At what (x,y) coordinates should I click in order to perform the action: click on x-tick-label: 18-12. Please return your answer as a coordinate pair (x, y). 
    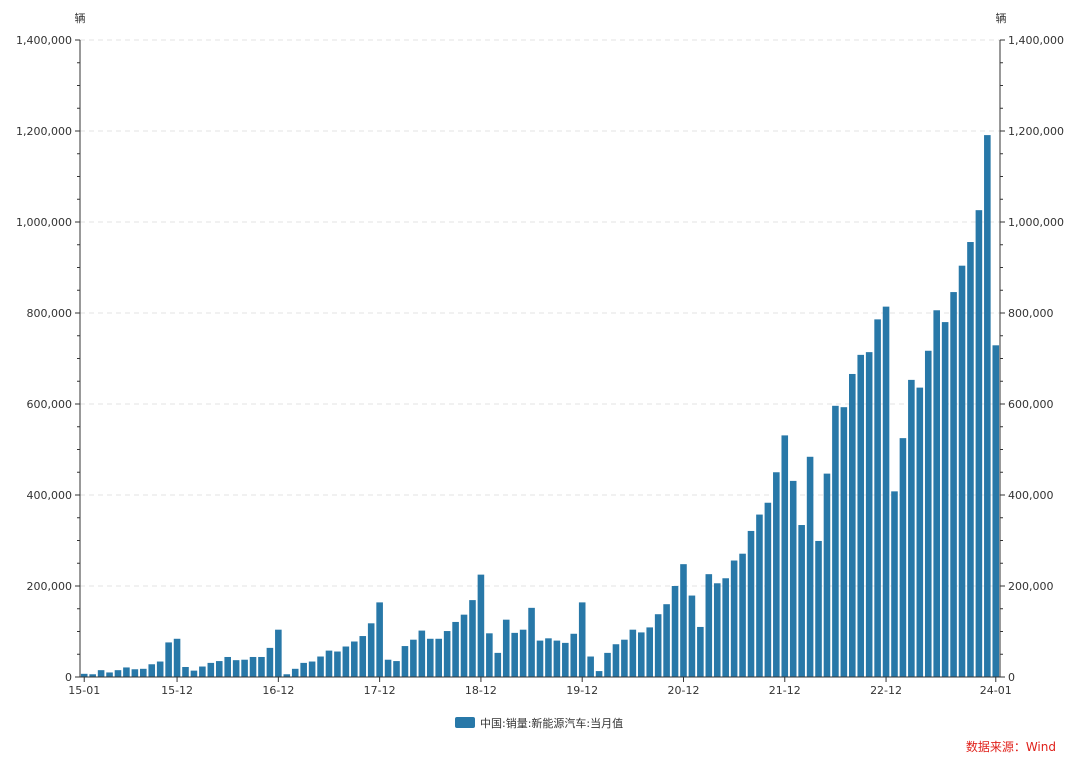
    Looking at the image, I should click on (481, 690).